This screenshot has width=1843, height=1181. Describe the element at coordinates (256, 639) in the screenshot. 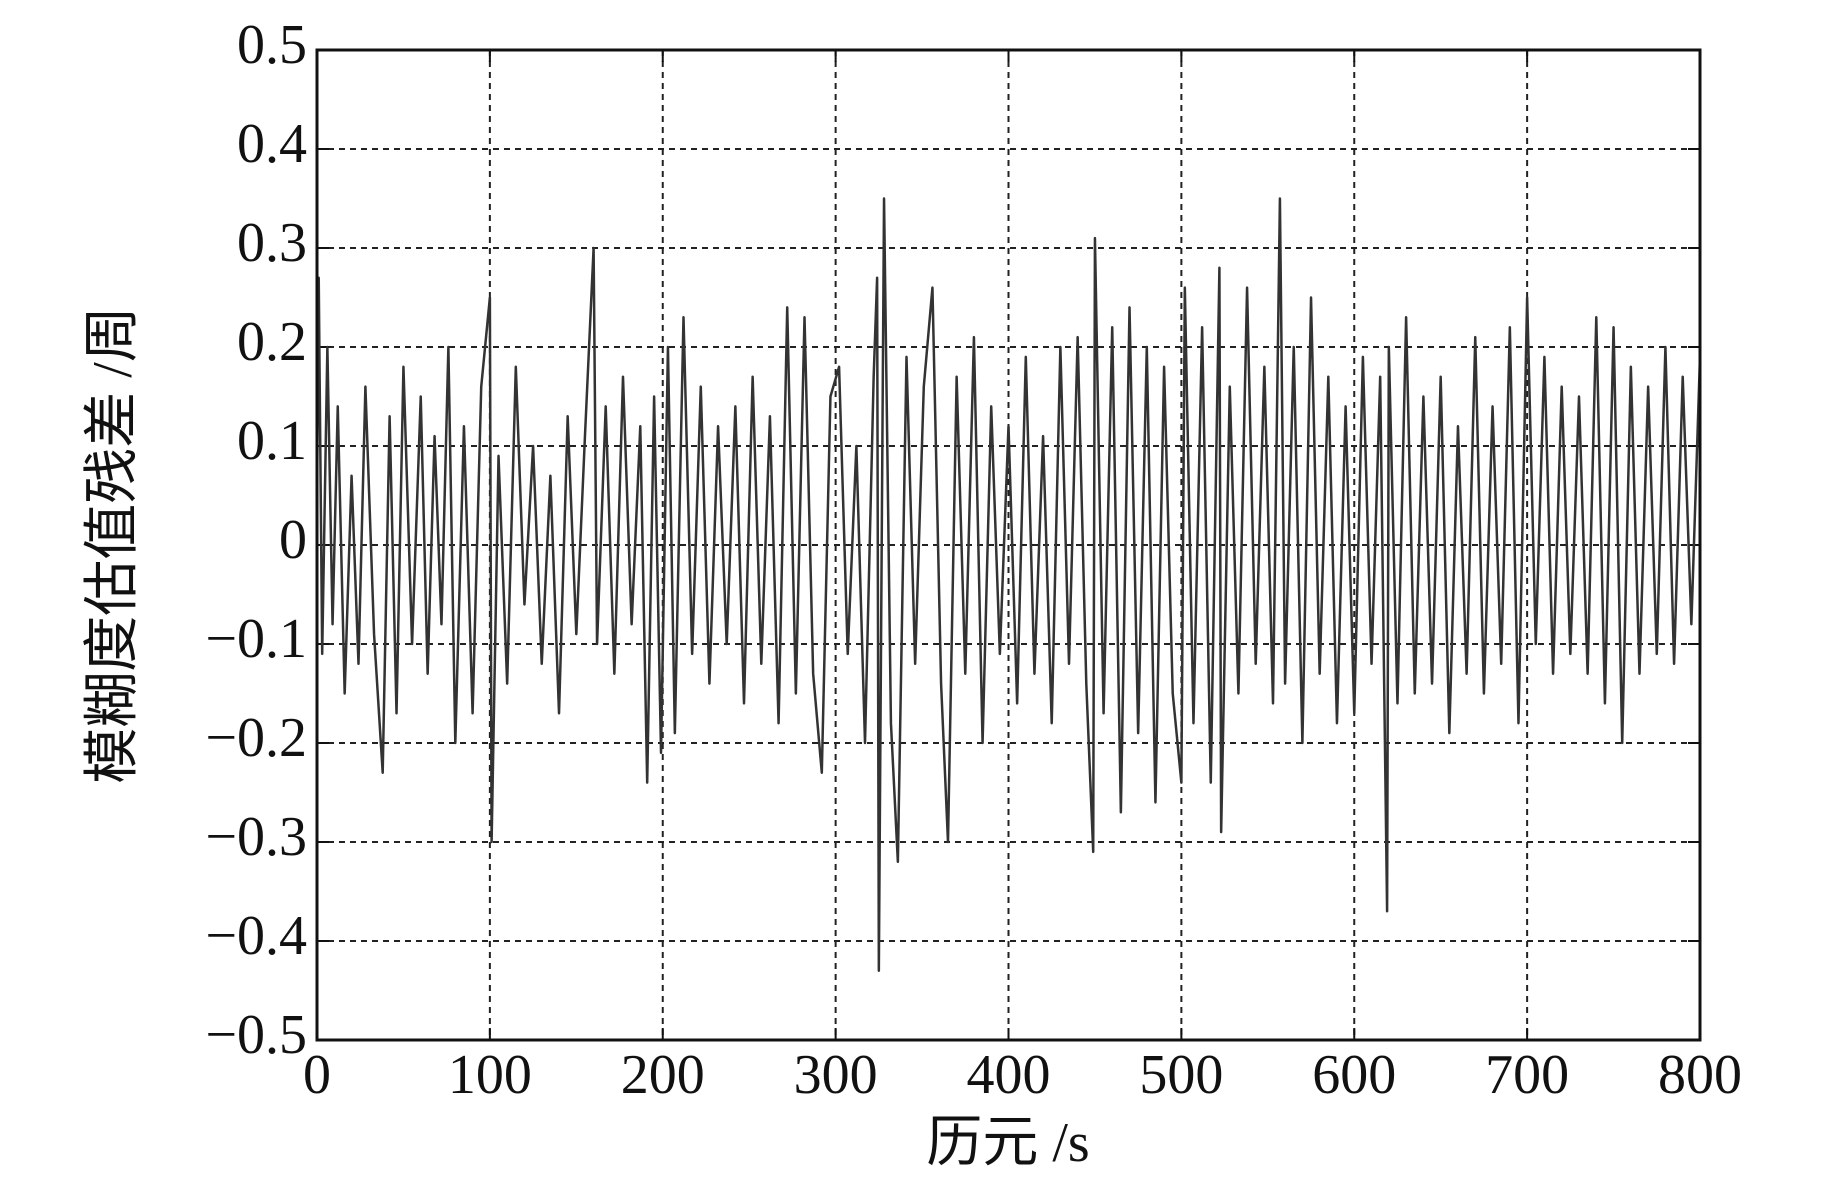

I see `y-tick-label: −0.1` at that location.